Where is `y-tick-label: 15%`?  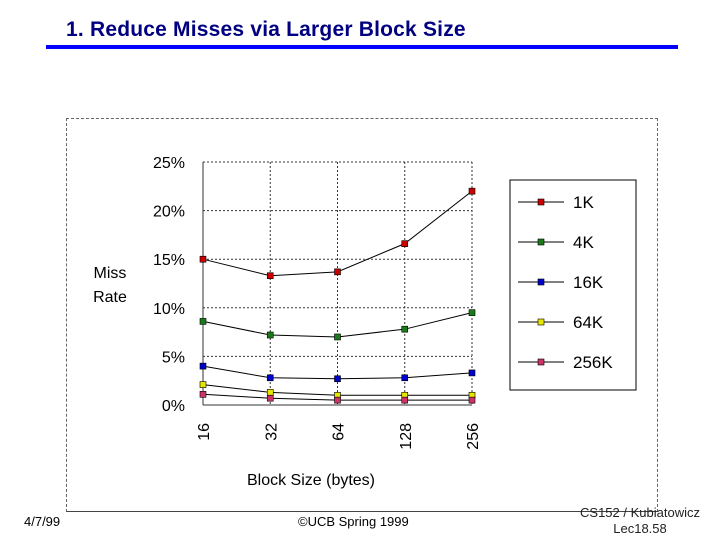
y-tick-label: 15% is located at coordinates (169, 260).